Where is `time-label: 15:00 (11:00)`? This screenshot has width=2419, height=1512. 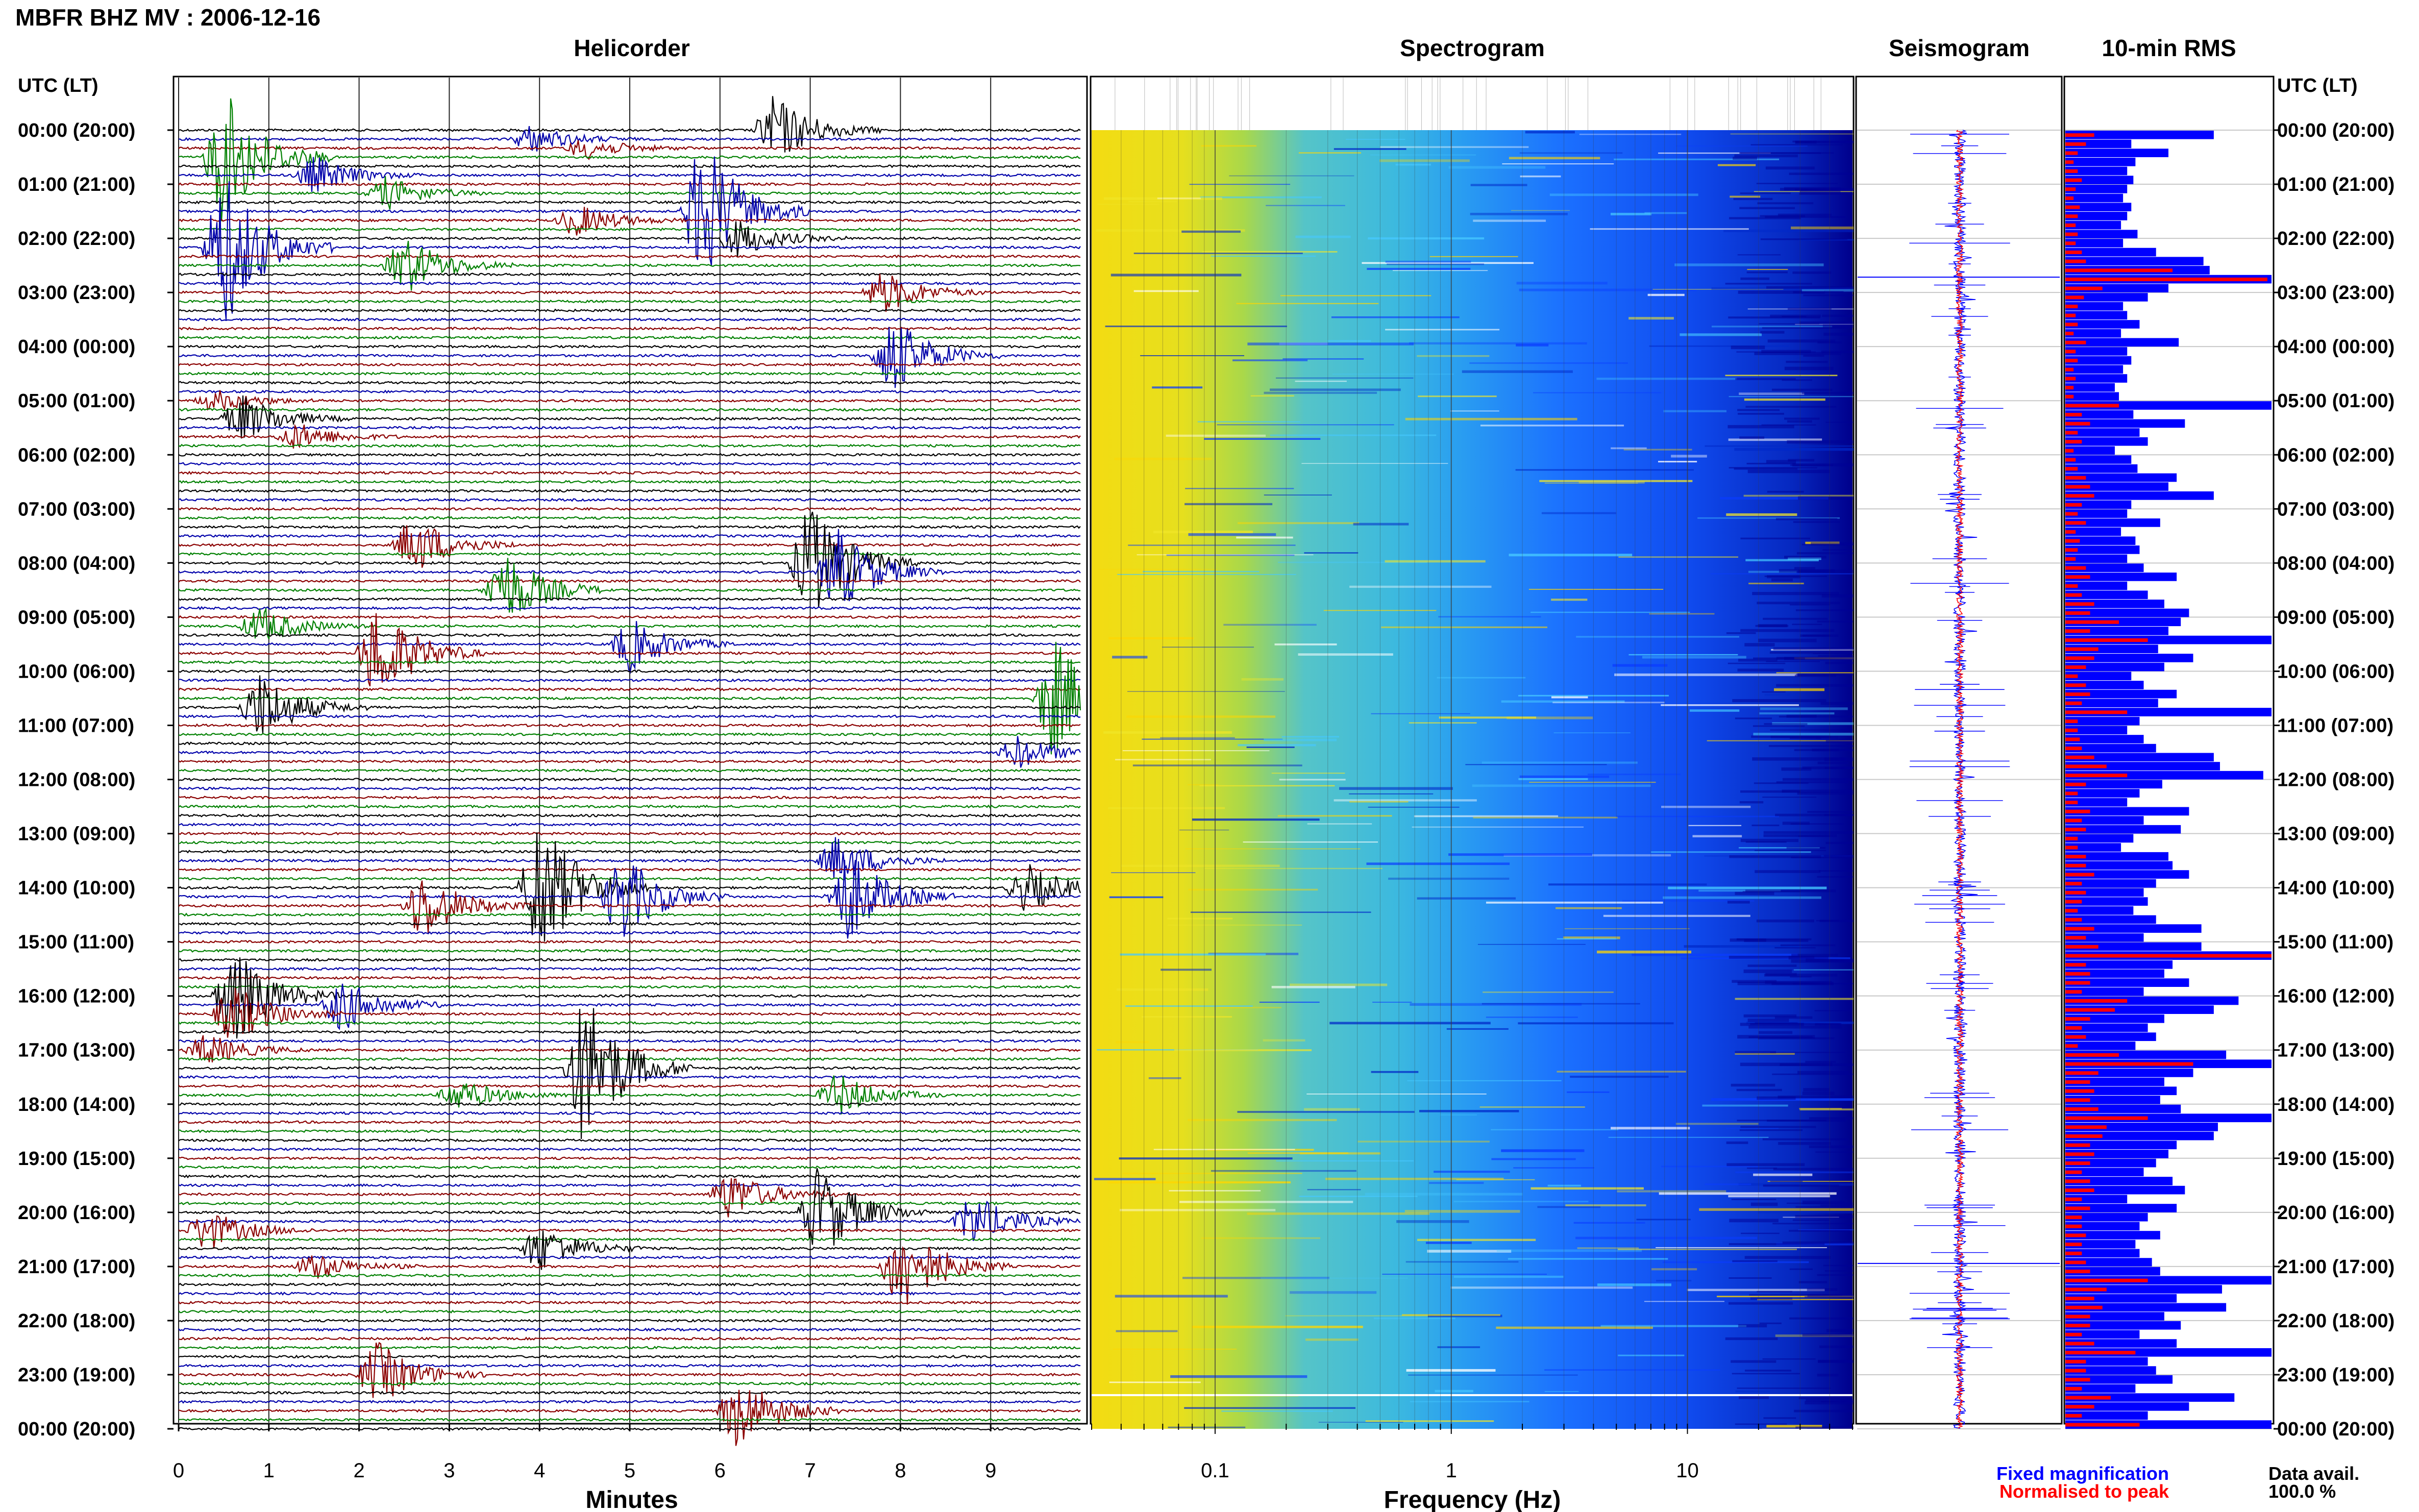 time-label: 15:00 (11:00) is located at coordinates (76, 942).